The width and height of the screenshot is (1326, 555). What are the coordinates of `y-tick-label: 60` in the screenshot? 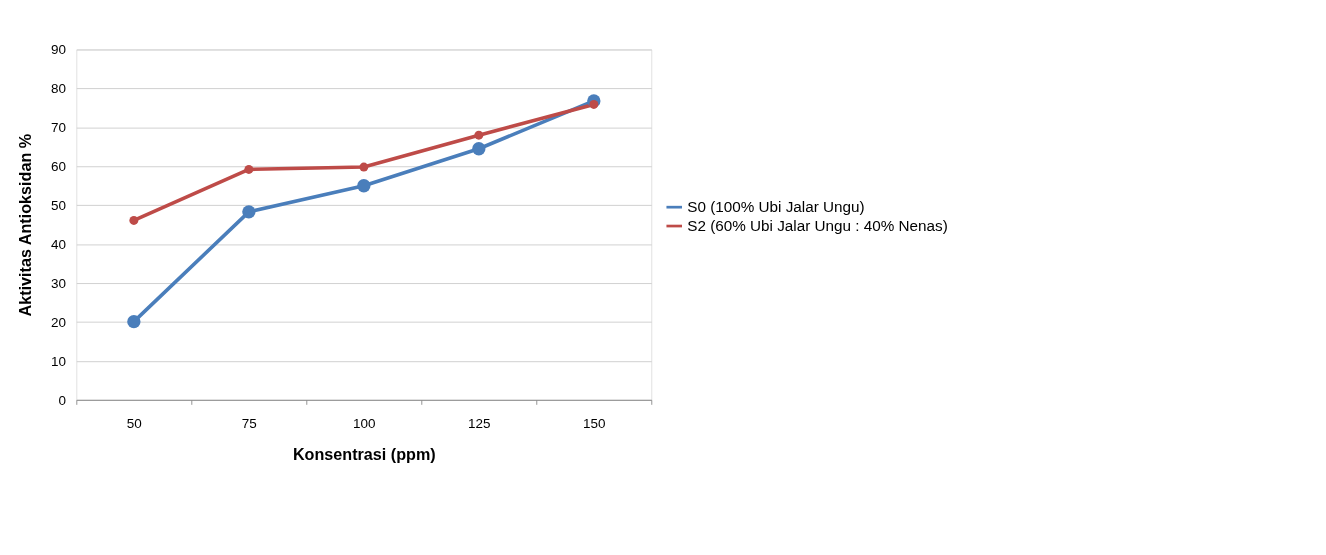 It's located at (59, 167).